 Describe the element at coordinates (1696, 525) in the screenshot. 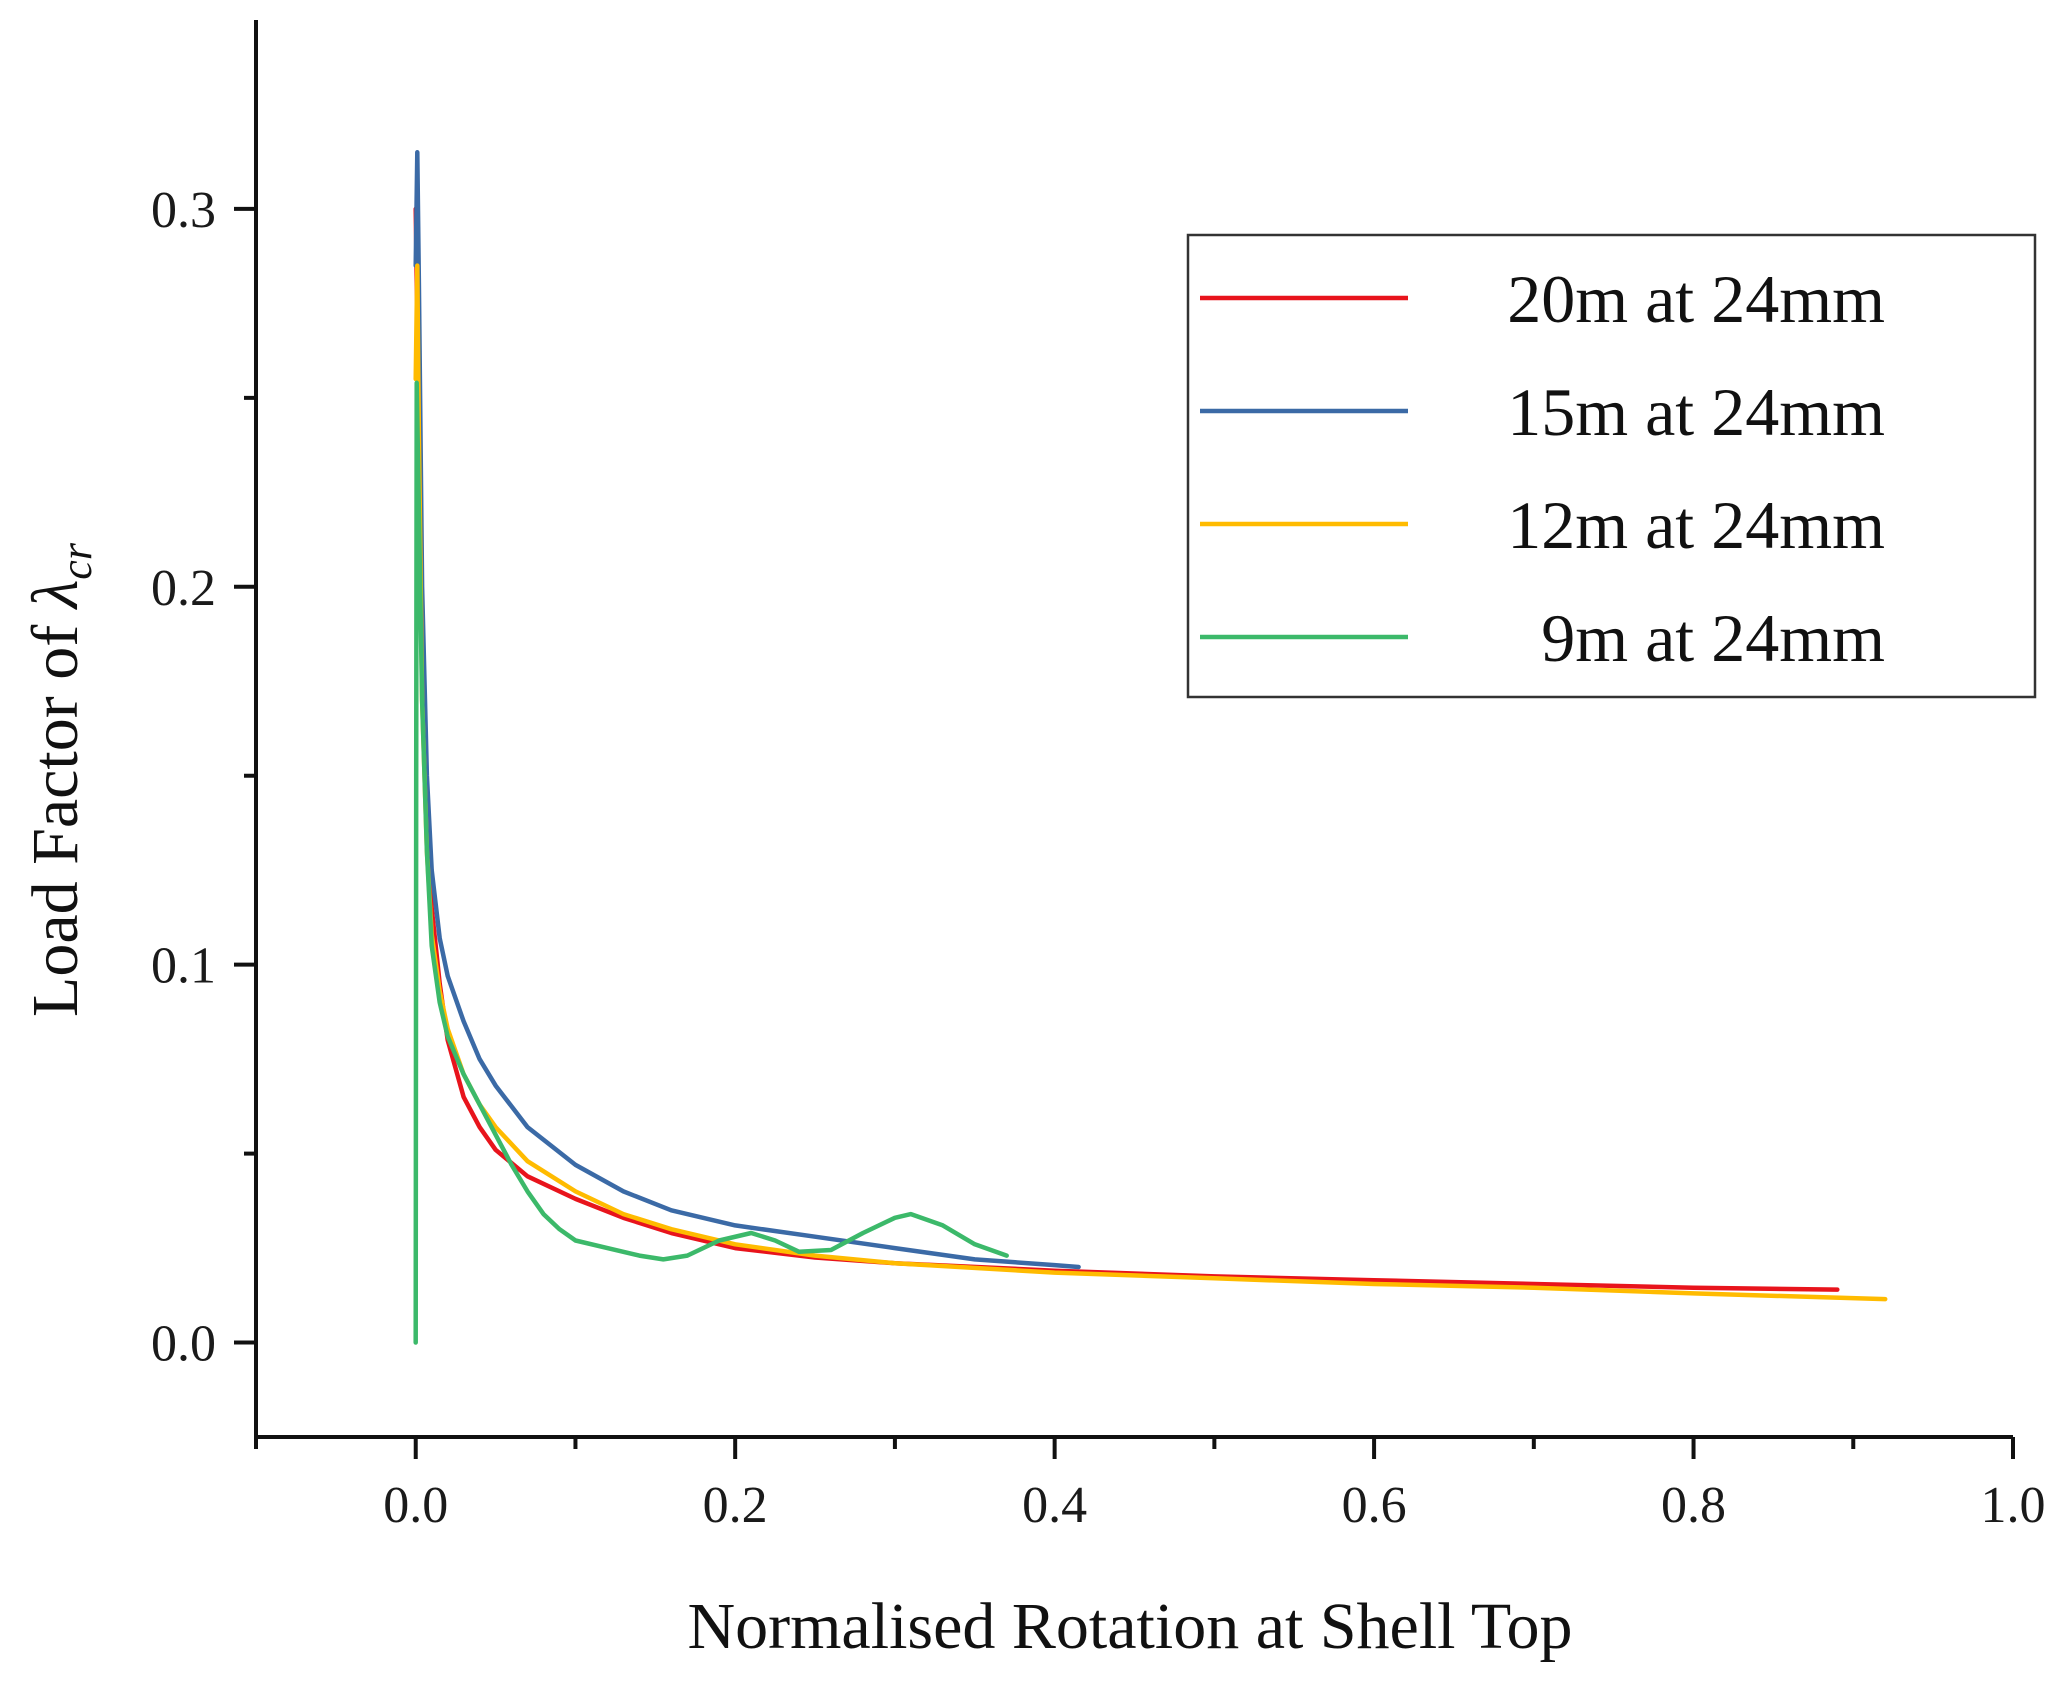

I see `legend-label-12m-at-24mm: 12m at 24mm` at that location.